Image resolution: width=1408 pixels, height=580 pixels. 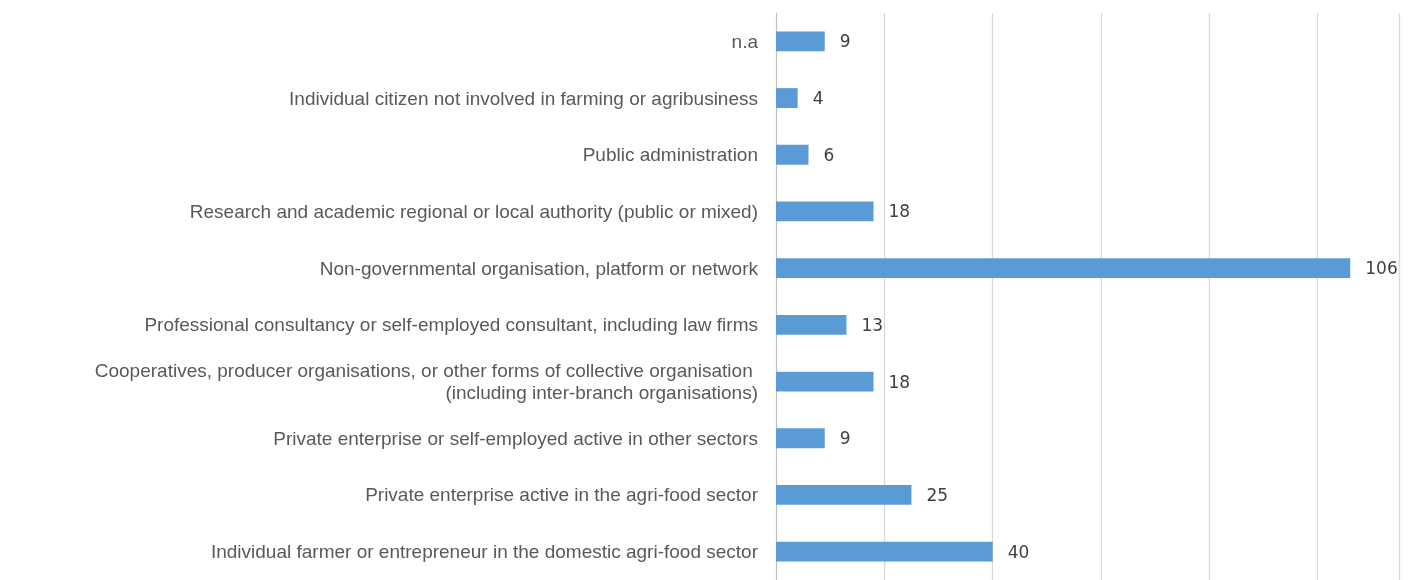 What do you see at coordinates (745, 41) in the screenshot?
I see `y-tick-label: n.a` at bounding box center [745, 41].